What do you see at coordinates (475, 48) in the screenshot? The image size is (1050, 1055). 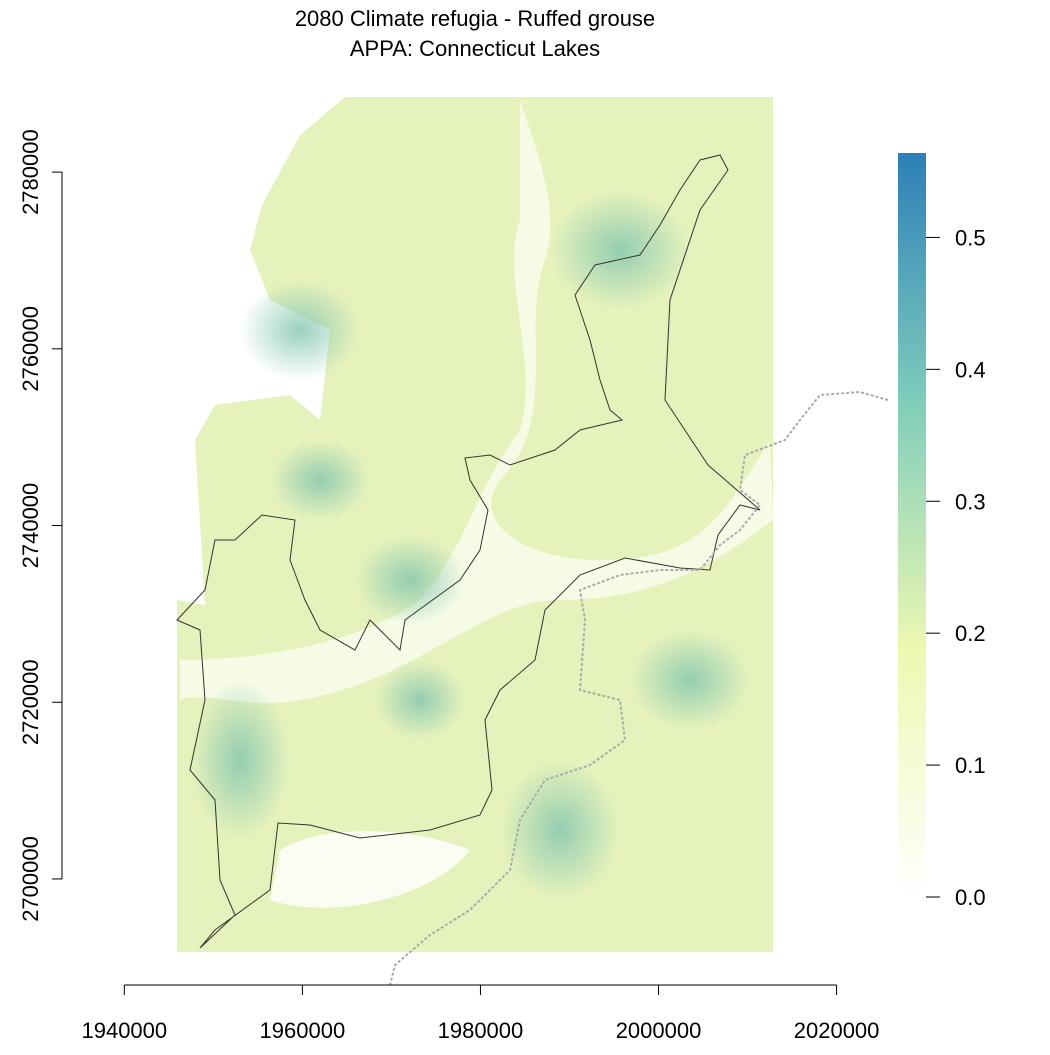 I see `chart-subtitle: APPA: Connecticut Lakes` at bounding box center [475, 48].